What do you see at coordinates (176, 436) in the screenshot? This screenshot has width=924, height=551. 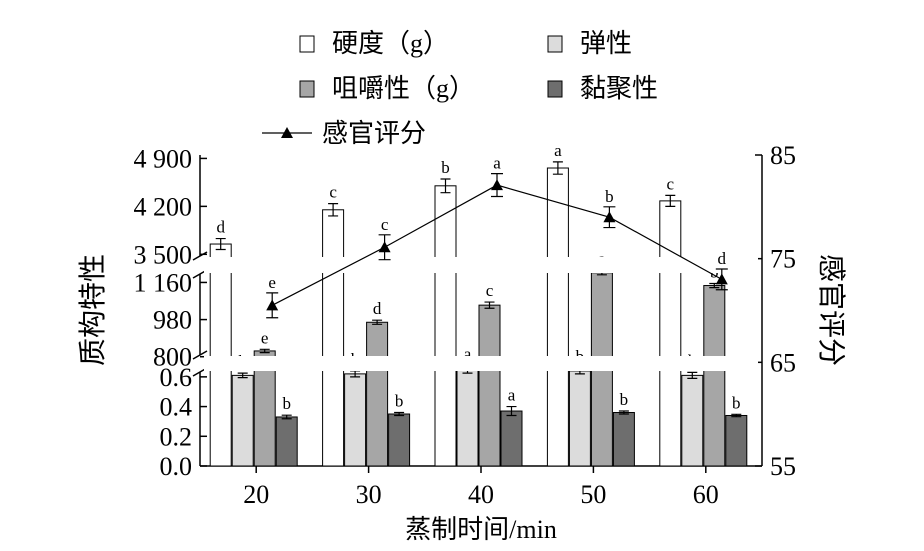 I see `left-tick-label: 0.2` at bounding box center [176, 436].